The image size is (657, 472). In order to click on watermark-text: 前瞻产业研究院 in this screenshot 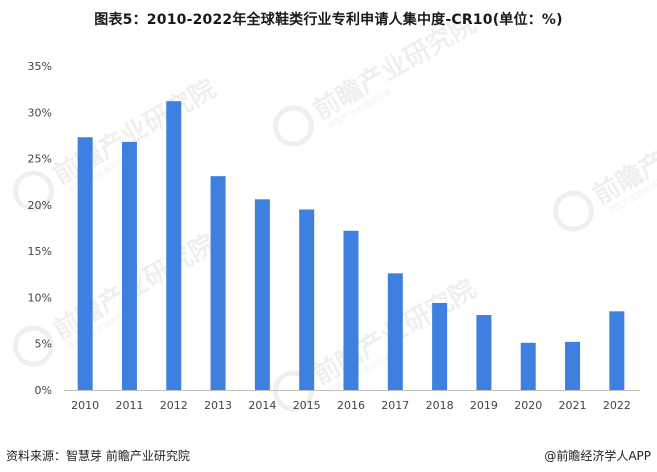, I will do `click(394, 67)`.